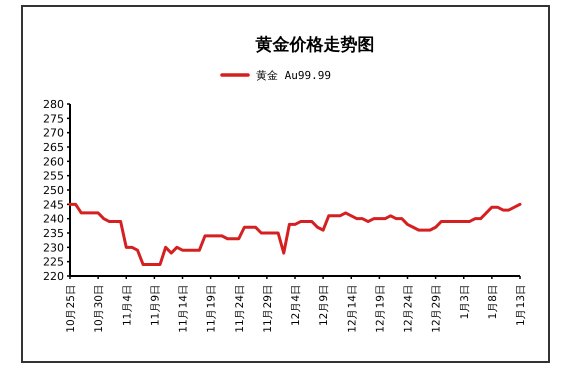 The width and height of the screenshot is (573, 370). I want to click on y-tick-label: 230, so click(53, 247).